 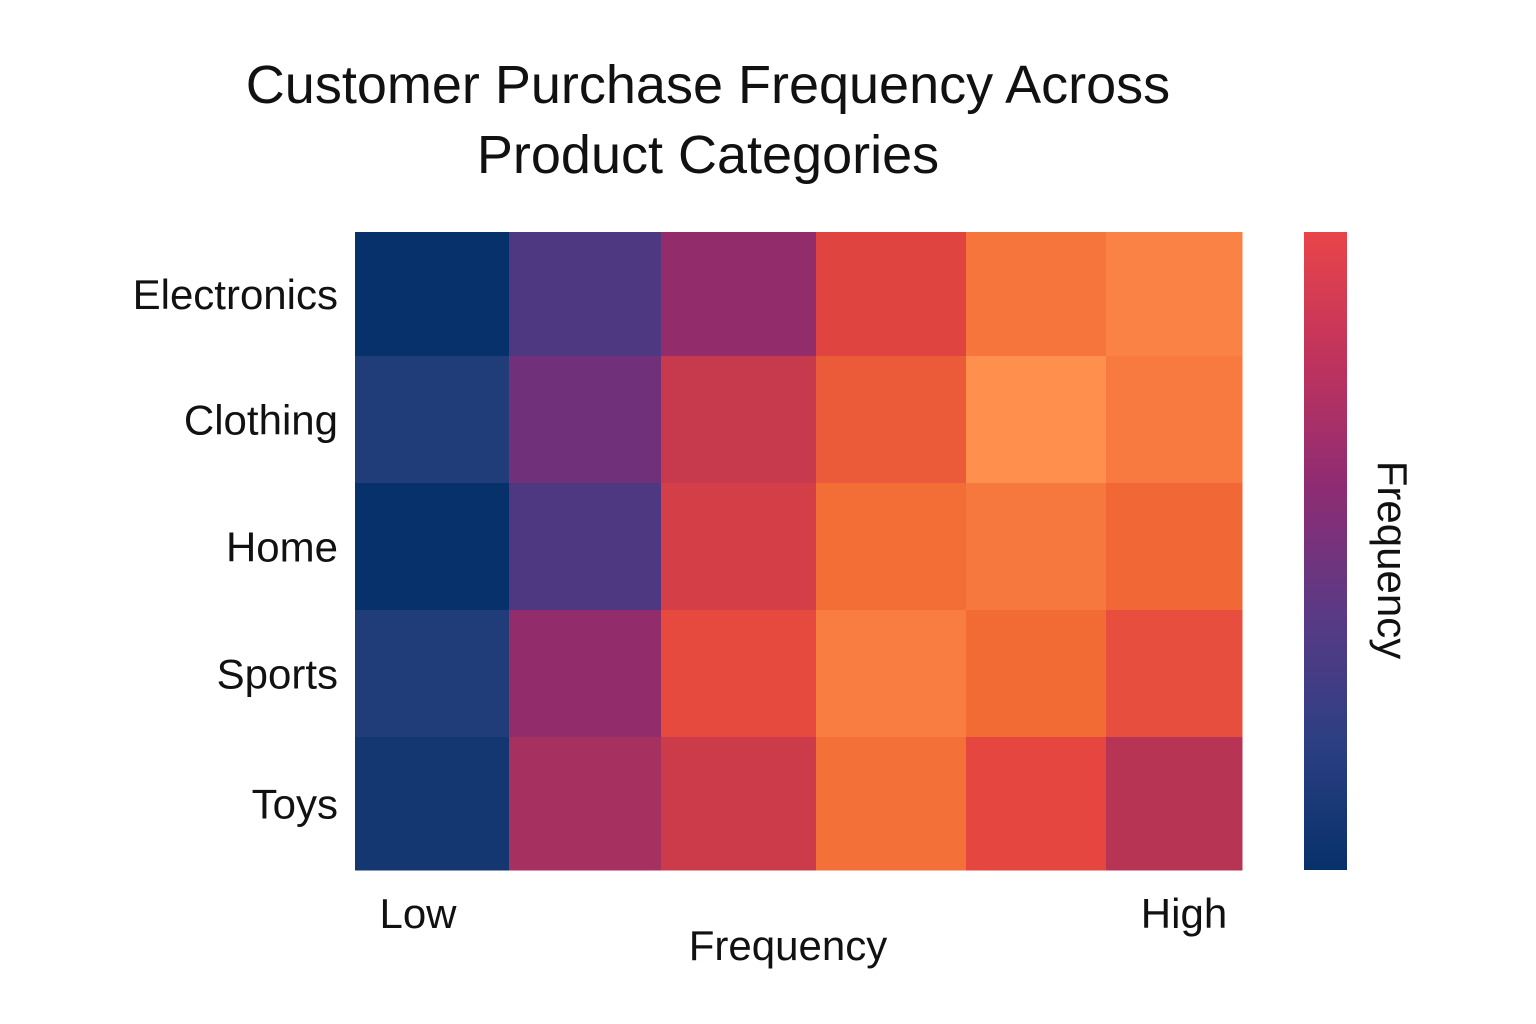 What do you see at coordinates (418, 913) in the screenshot?
I see `x-tick-low: Low` at bounding box center [418, 913].